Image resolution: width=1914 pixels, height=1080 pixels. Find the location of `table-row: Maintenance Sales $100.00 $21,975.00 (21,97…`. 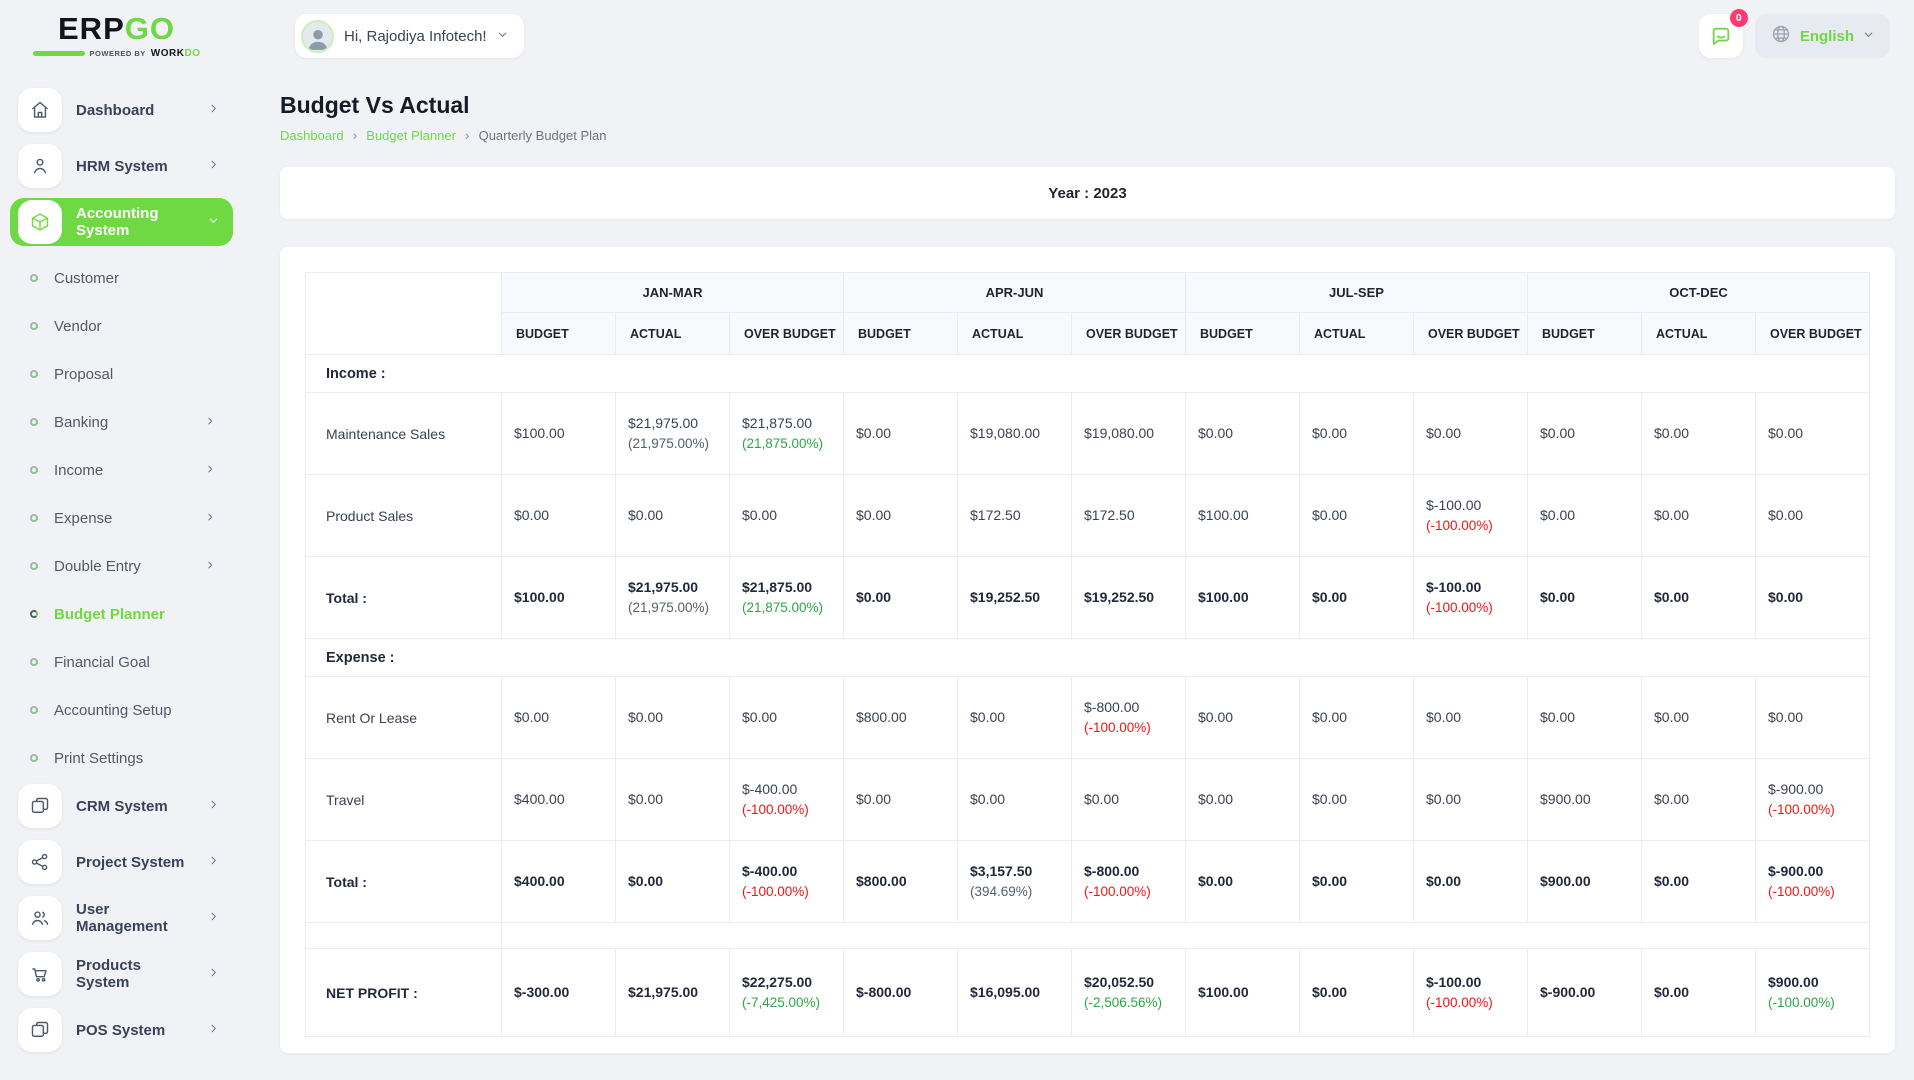

table-row: Maintenance Sales $100.00 $21,975.00 (21,97… is located at coordinates (1087, 433).